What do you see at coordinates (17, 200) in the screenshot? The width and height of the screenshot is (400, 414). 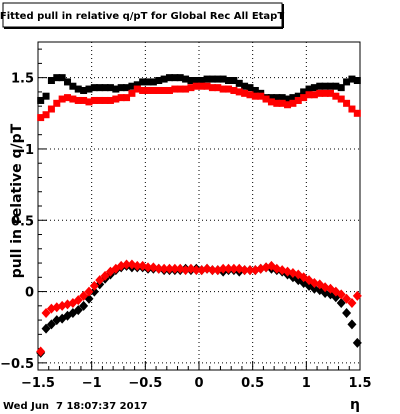 I see `y-axis-title: pull in relative q/pT` at bounding box center [17, 200].